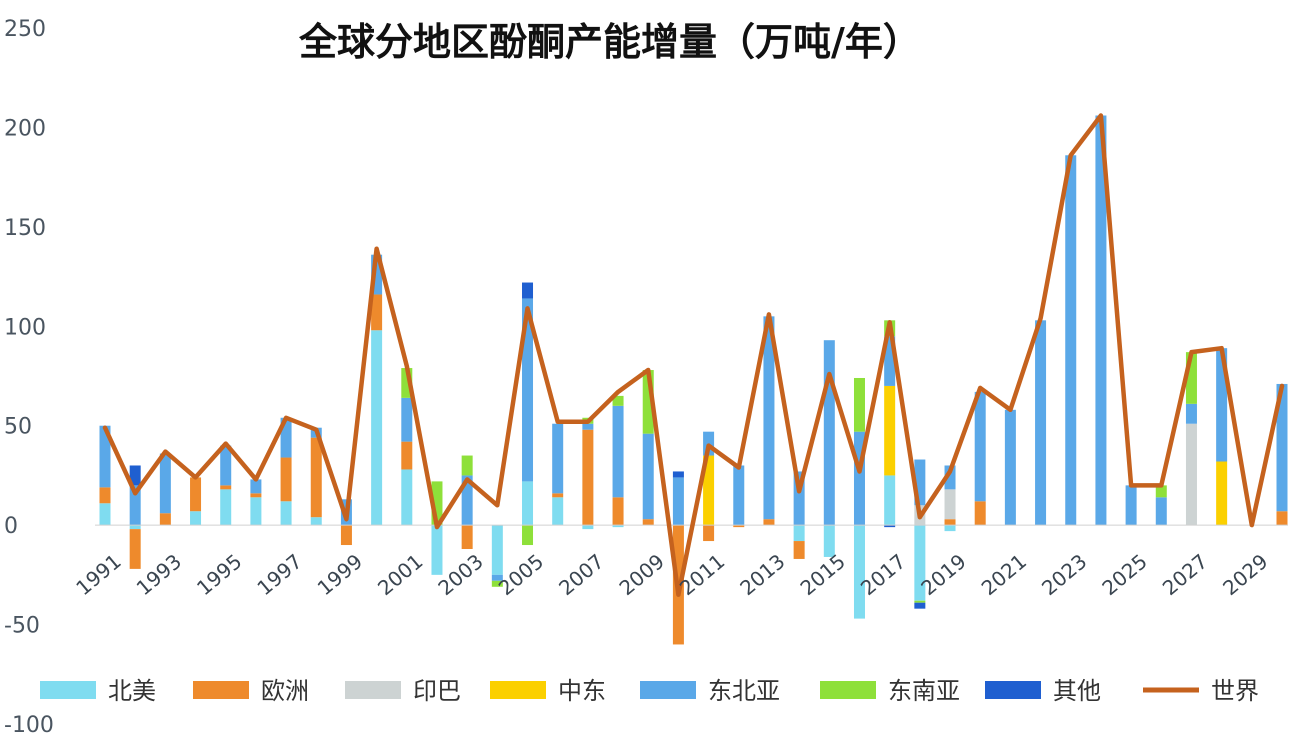 The image size is (1299, 738). What do you see at coordinates (1077, 691) in the screenshot?
I see `legend-label: 其他` at bounding box center [1077, 691].